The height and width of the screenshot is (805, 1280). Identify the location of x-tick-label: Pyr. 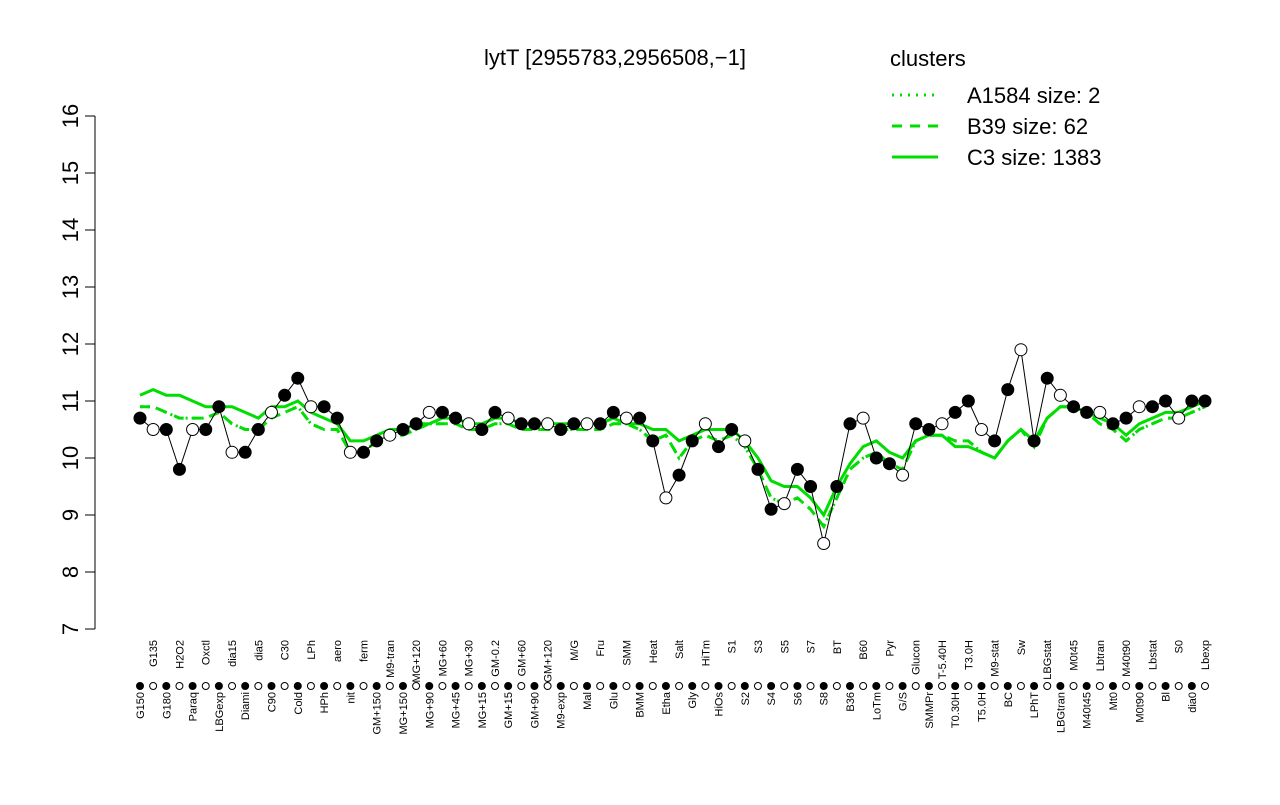
(890, 648).